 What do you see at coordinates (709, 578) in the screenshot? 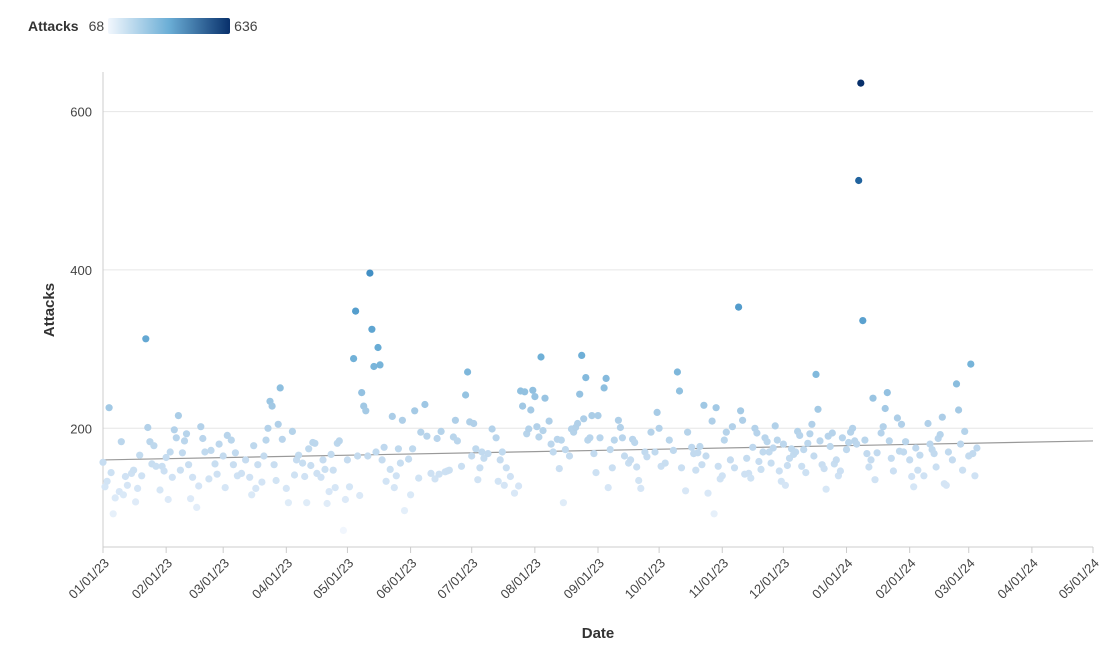
I see `x-tick-label: 11/01/23` at bounding box center [709, 578].